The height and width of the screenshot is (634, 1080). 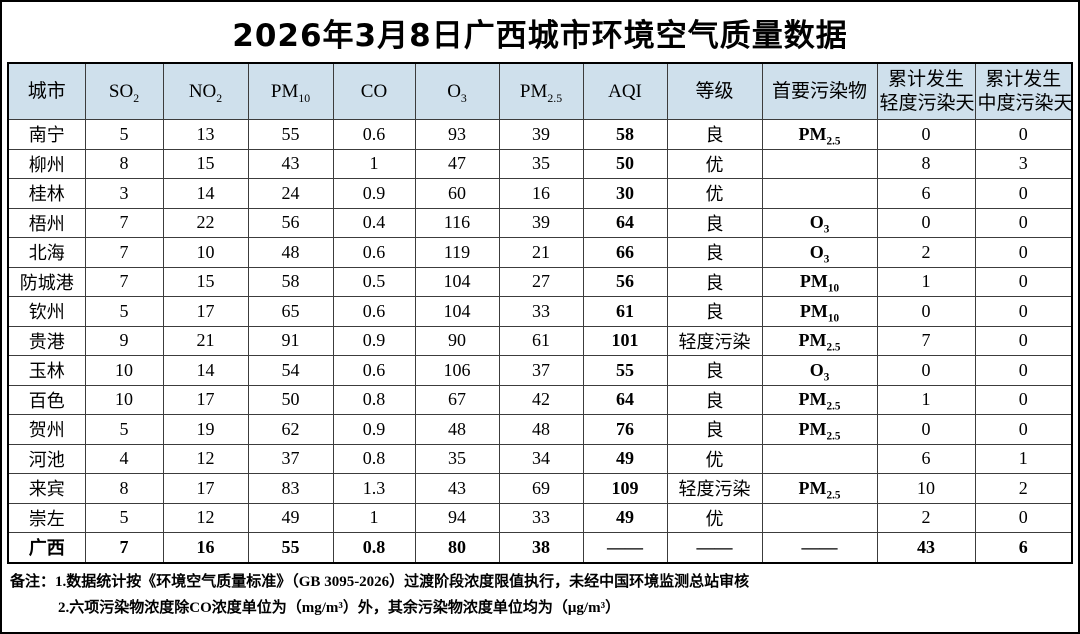 What do you see at coordinates (46, 370) in the screenshot?
I see `cell-city: 玉林` at bounding box center [46, 370].